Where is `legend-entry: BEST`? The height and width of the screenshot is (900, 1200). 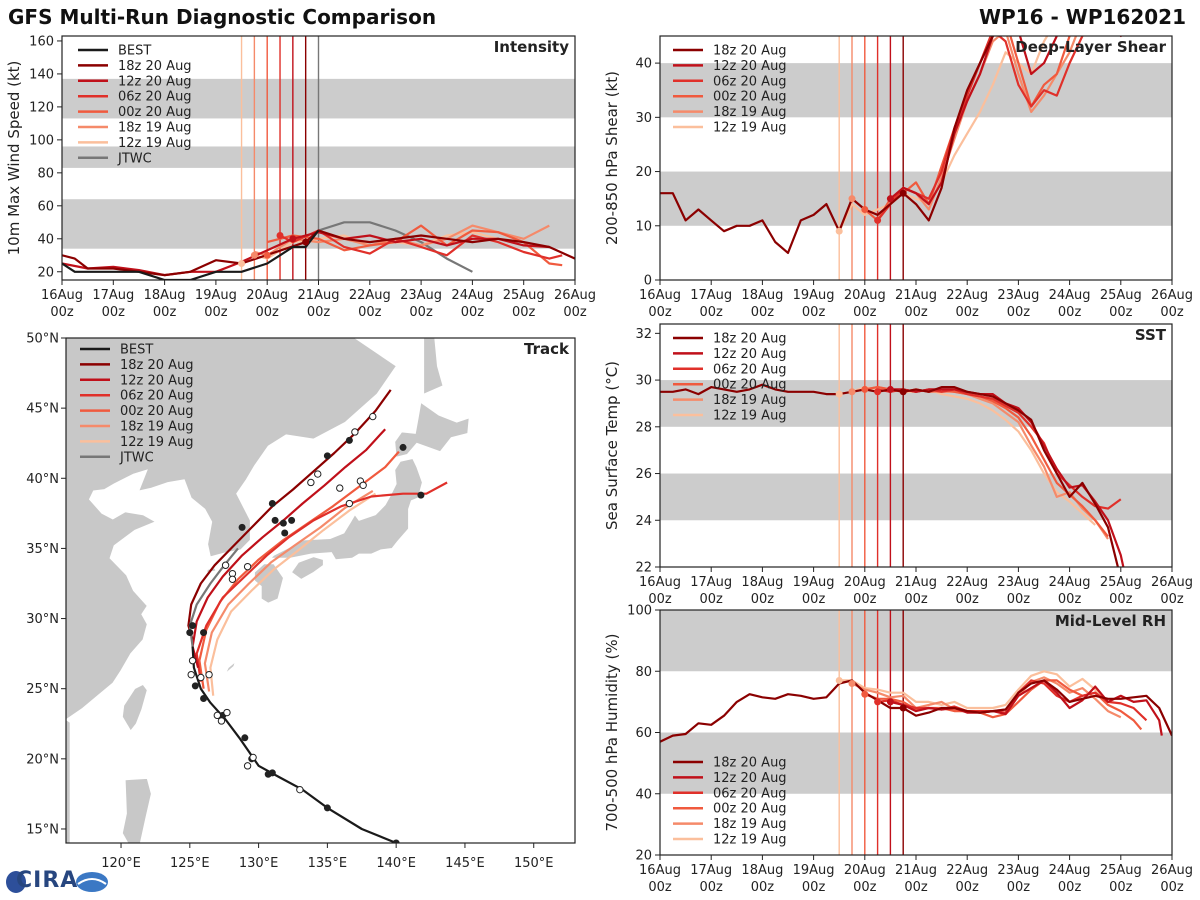 legend-entry: BEST is located at coordinates (136, 350).